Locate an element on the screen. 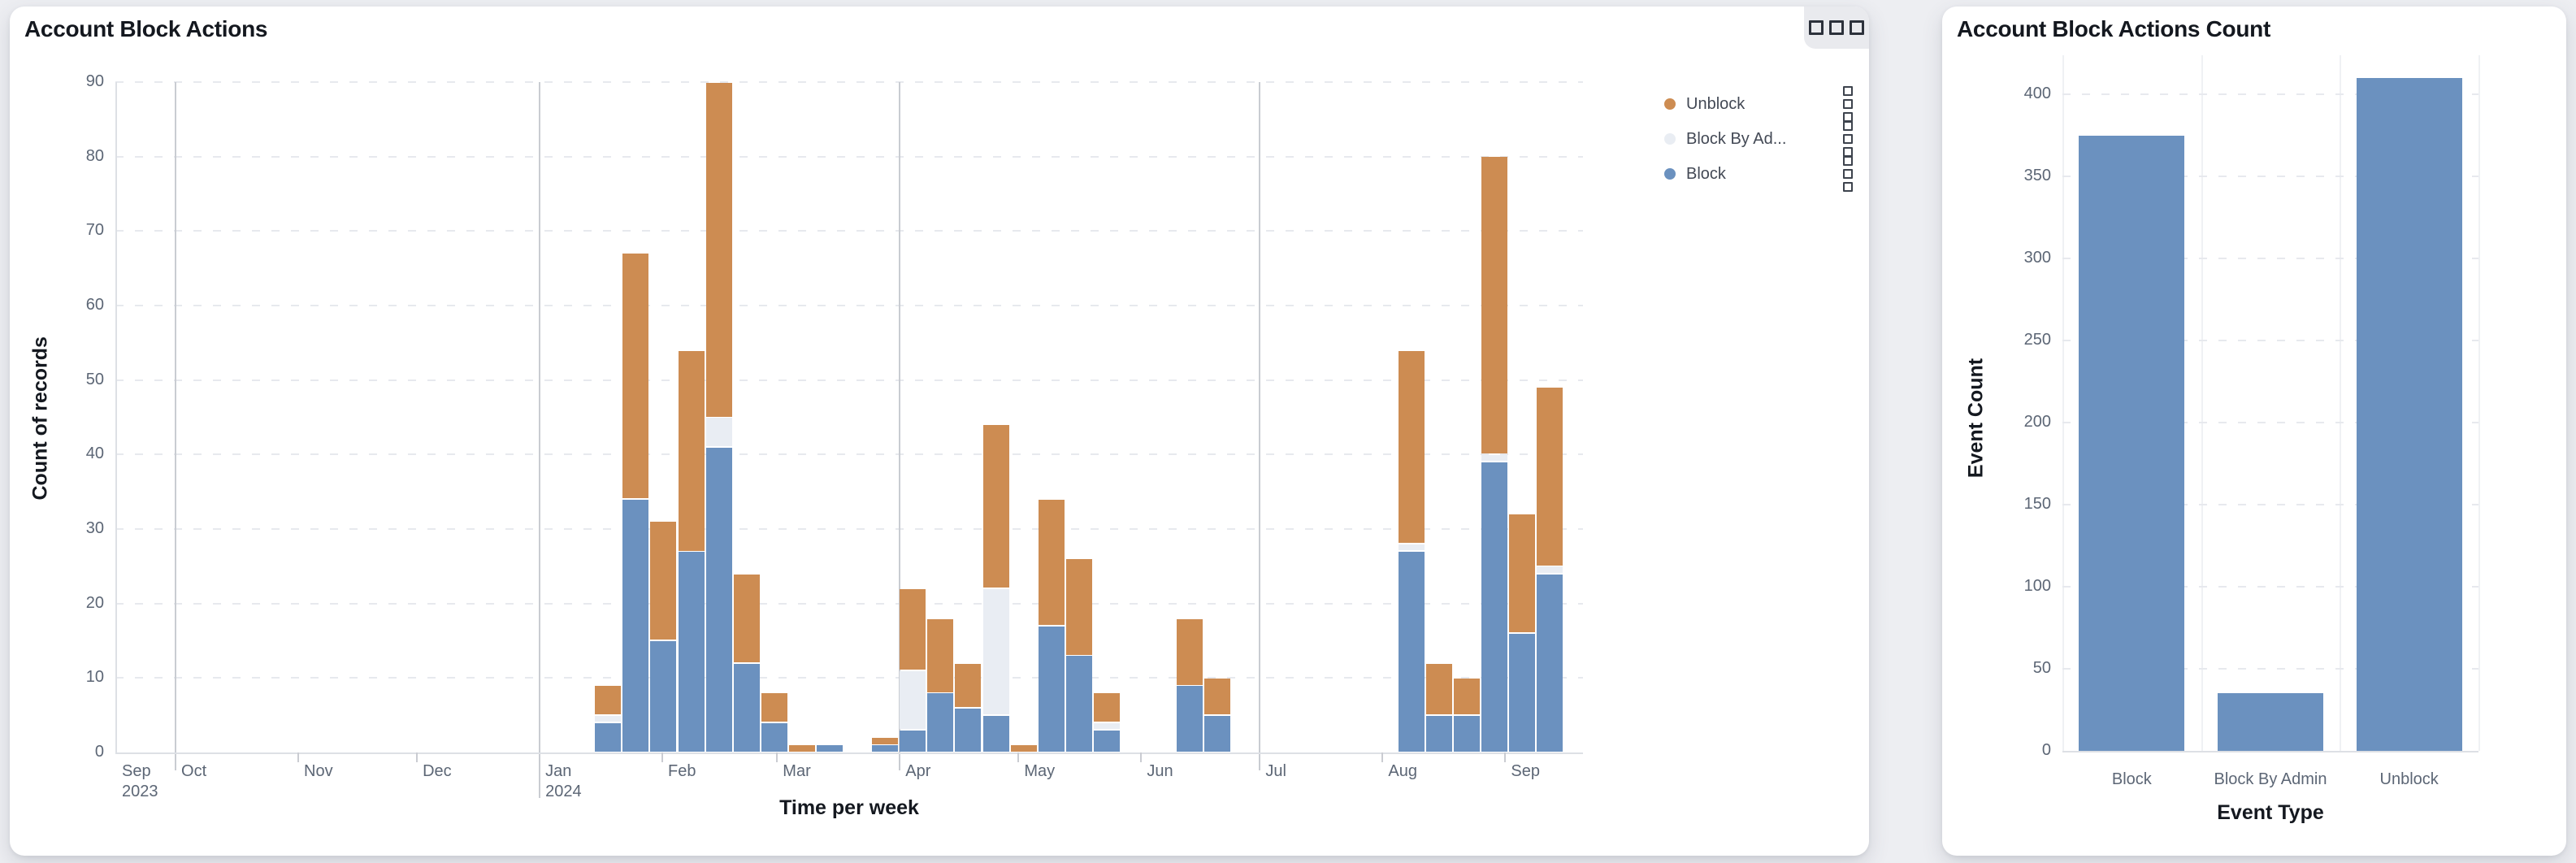 The height and width of the screenshot is (863, 2576). x-axis-tick-label: Feb is located at coordinates (682, 771).